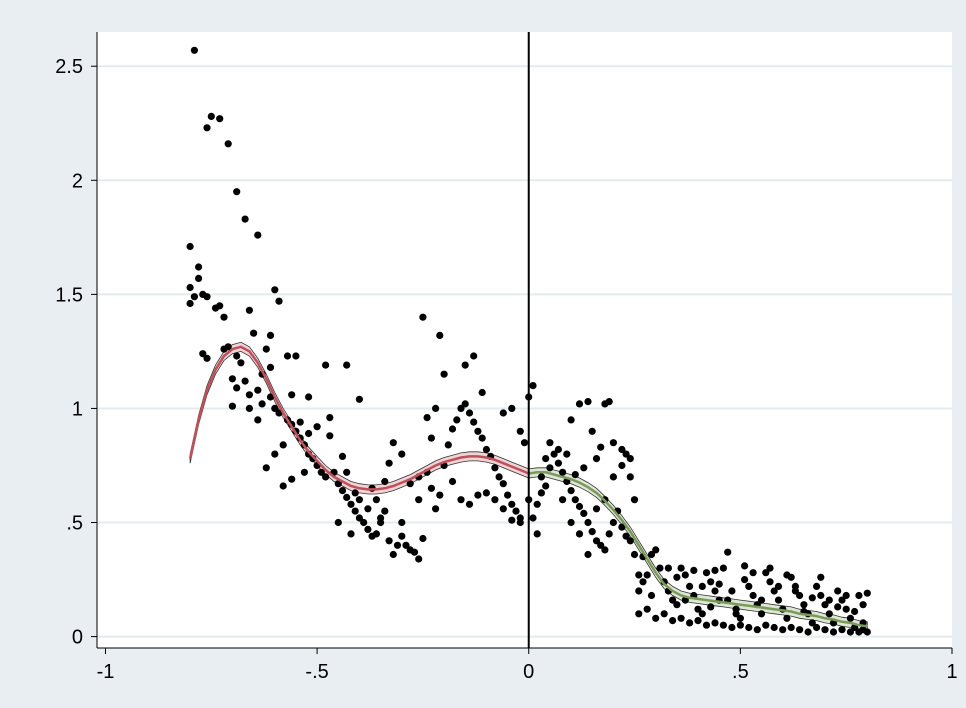  What do you see at coordinates (77, 638) in the screenshot?
I see `y-tick-label: 0` at bounding box center [77, 638].